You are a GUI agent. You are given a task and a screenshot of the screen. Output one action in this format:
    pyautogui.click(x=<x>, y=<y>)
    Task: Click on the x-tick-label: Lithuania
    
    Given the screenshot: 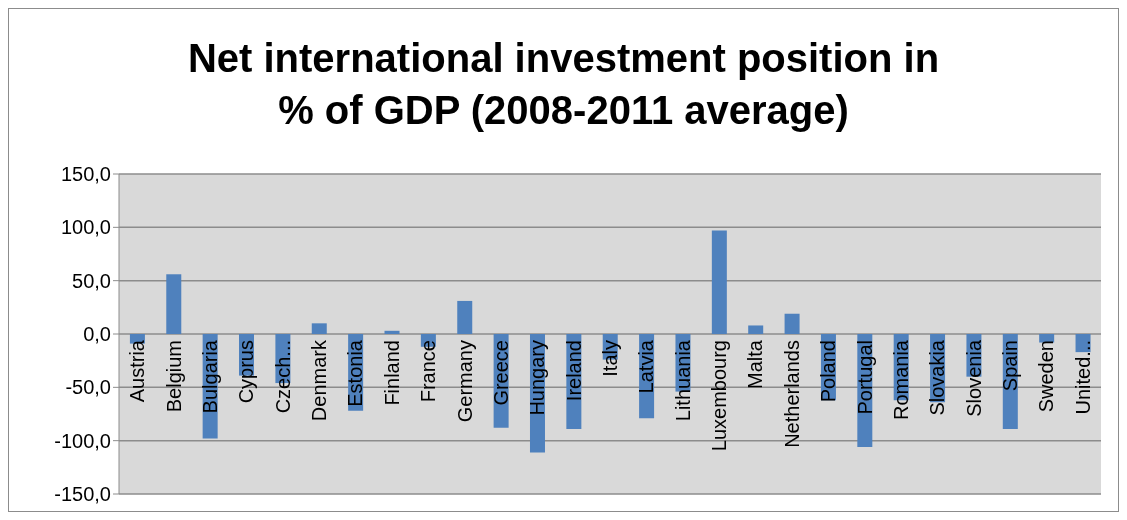 What is the action you would take?
    pyautogui.click(x=682, y=380)
    